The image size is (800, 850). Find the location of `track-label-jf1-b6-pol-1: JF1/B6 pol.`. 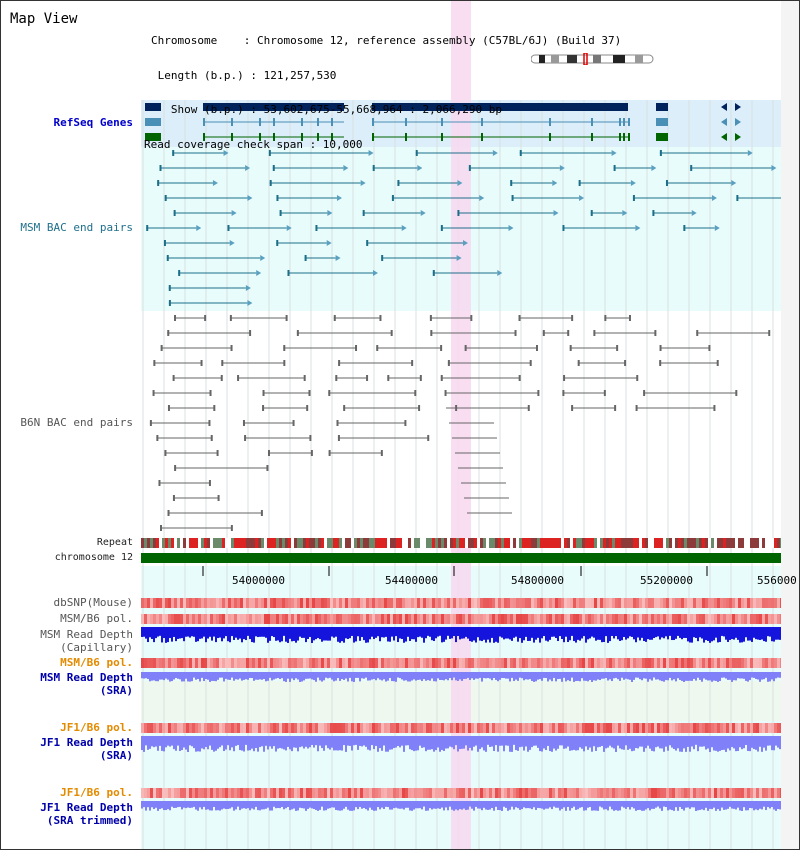

track-label-jf1-b6-pol-1: JF1/B6 pol. is located at coordinates (96, 727).